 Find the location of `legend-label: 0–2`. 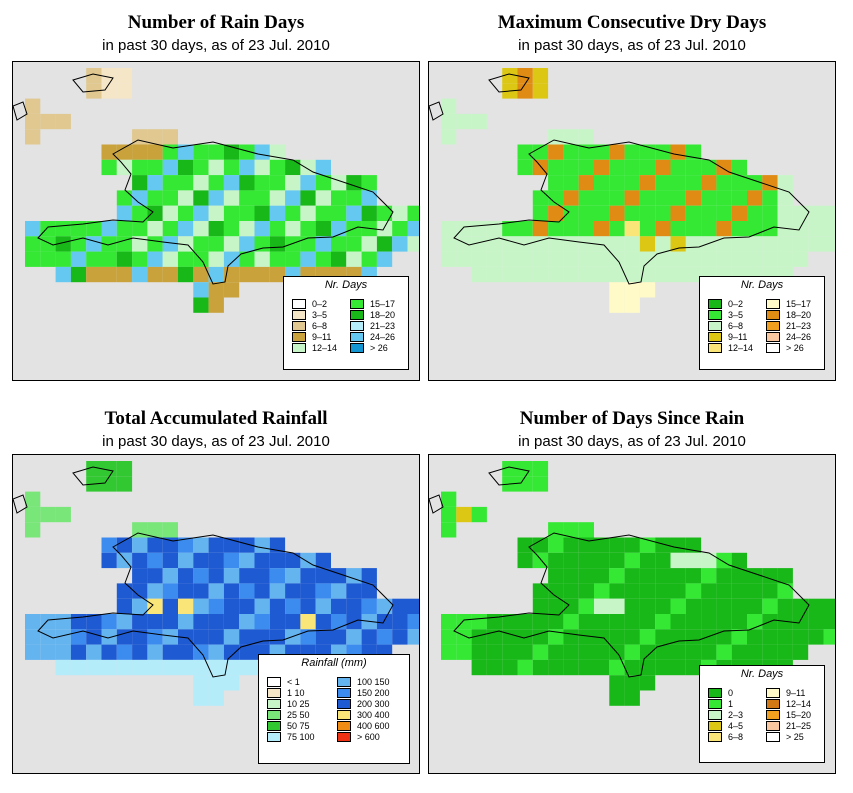

legend-label: 0–2 is located at coordinates (320, 304).